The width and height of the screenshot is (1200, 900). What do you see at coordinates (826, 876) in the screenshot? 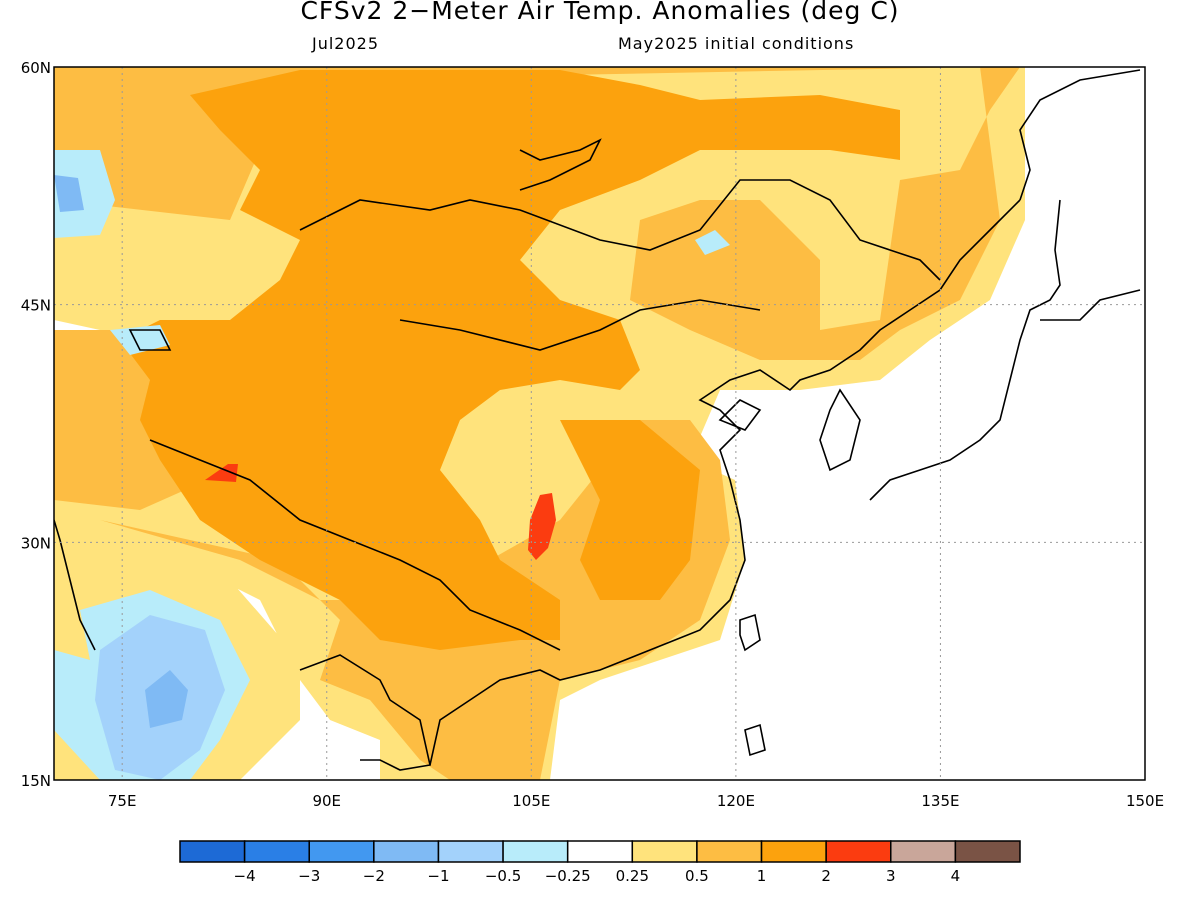
I see `colorbar-label-9: 2` at bounding box center [826, 876].